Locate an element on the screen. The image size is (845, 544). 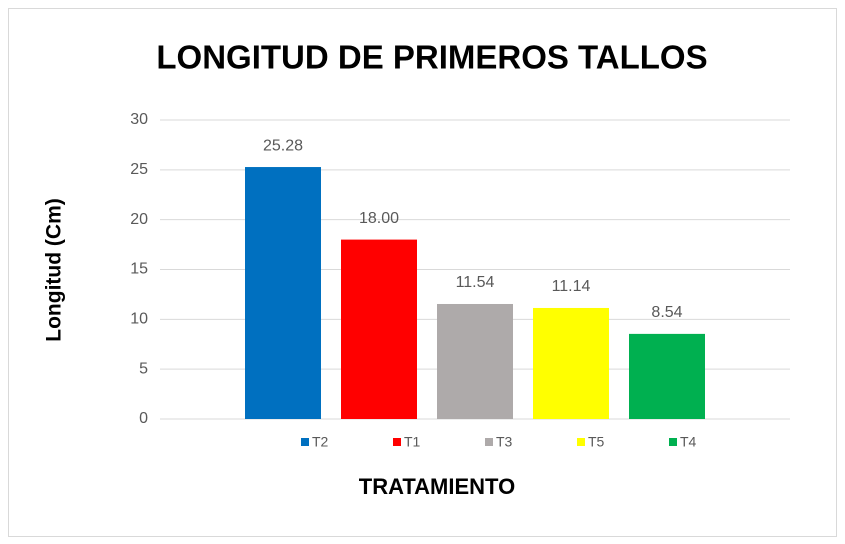
y-tick-label: 10 is located at coordinates (139, 319).